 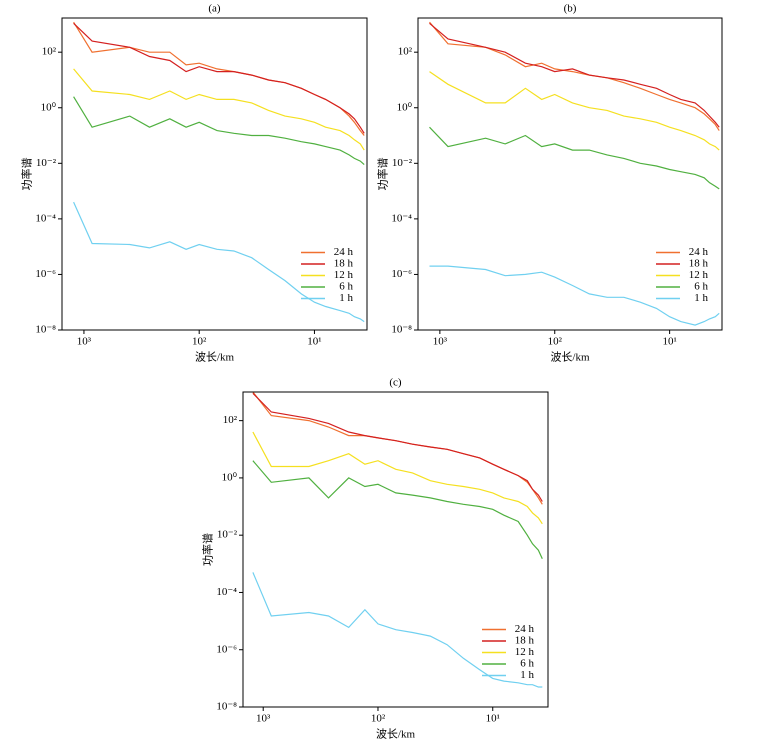 What do you see at coordinates (395, 383) in the screenshot?
I see `panel-title: (c)` at bounding box center [395, 383].